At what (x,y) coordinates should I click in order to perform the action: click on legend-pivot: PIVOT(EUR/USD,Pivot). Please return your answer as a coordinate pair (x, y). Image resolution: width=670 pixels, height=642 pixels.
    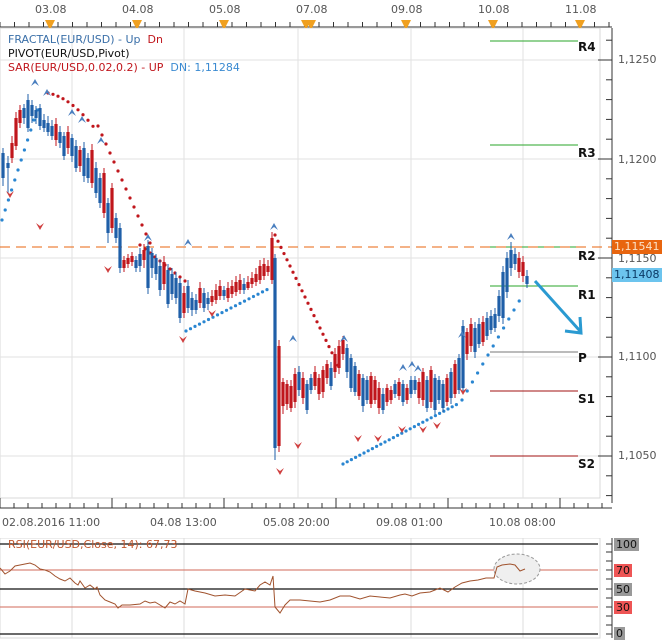
    Looking at the image, I should click on (69, 53).